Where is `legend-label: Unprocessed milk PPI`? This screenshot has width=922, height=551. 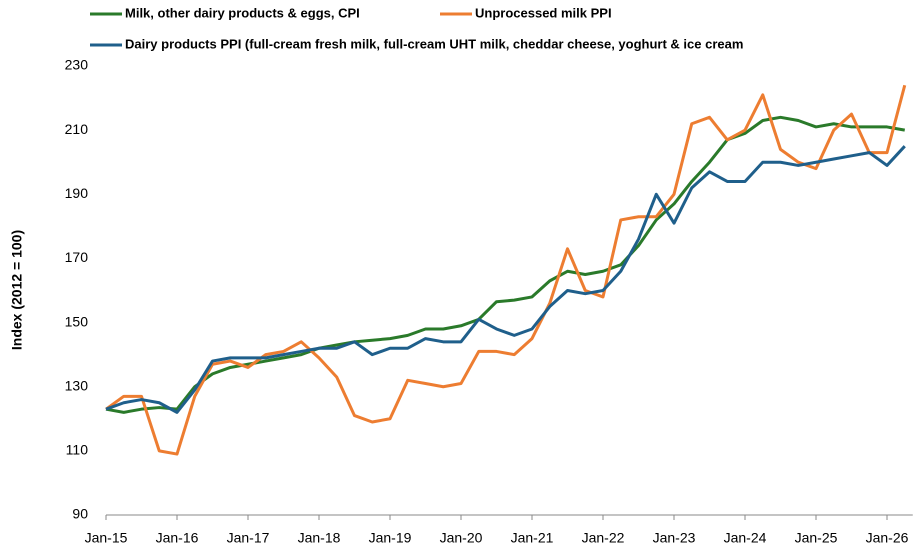
legend-label: Unprocessed milk PPI is located at coordinates (543, 12).